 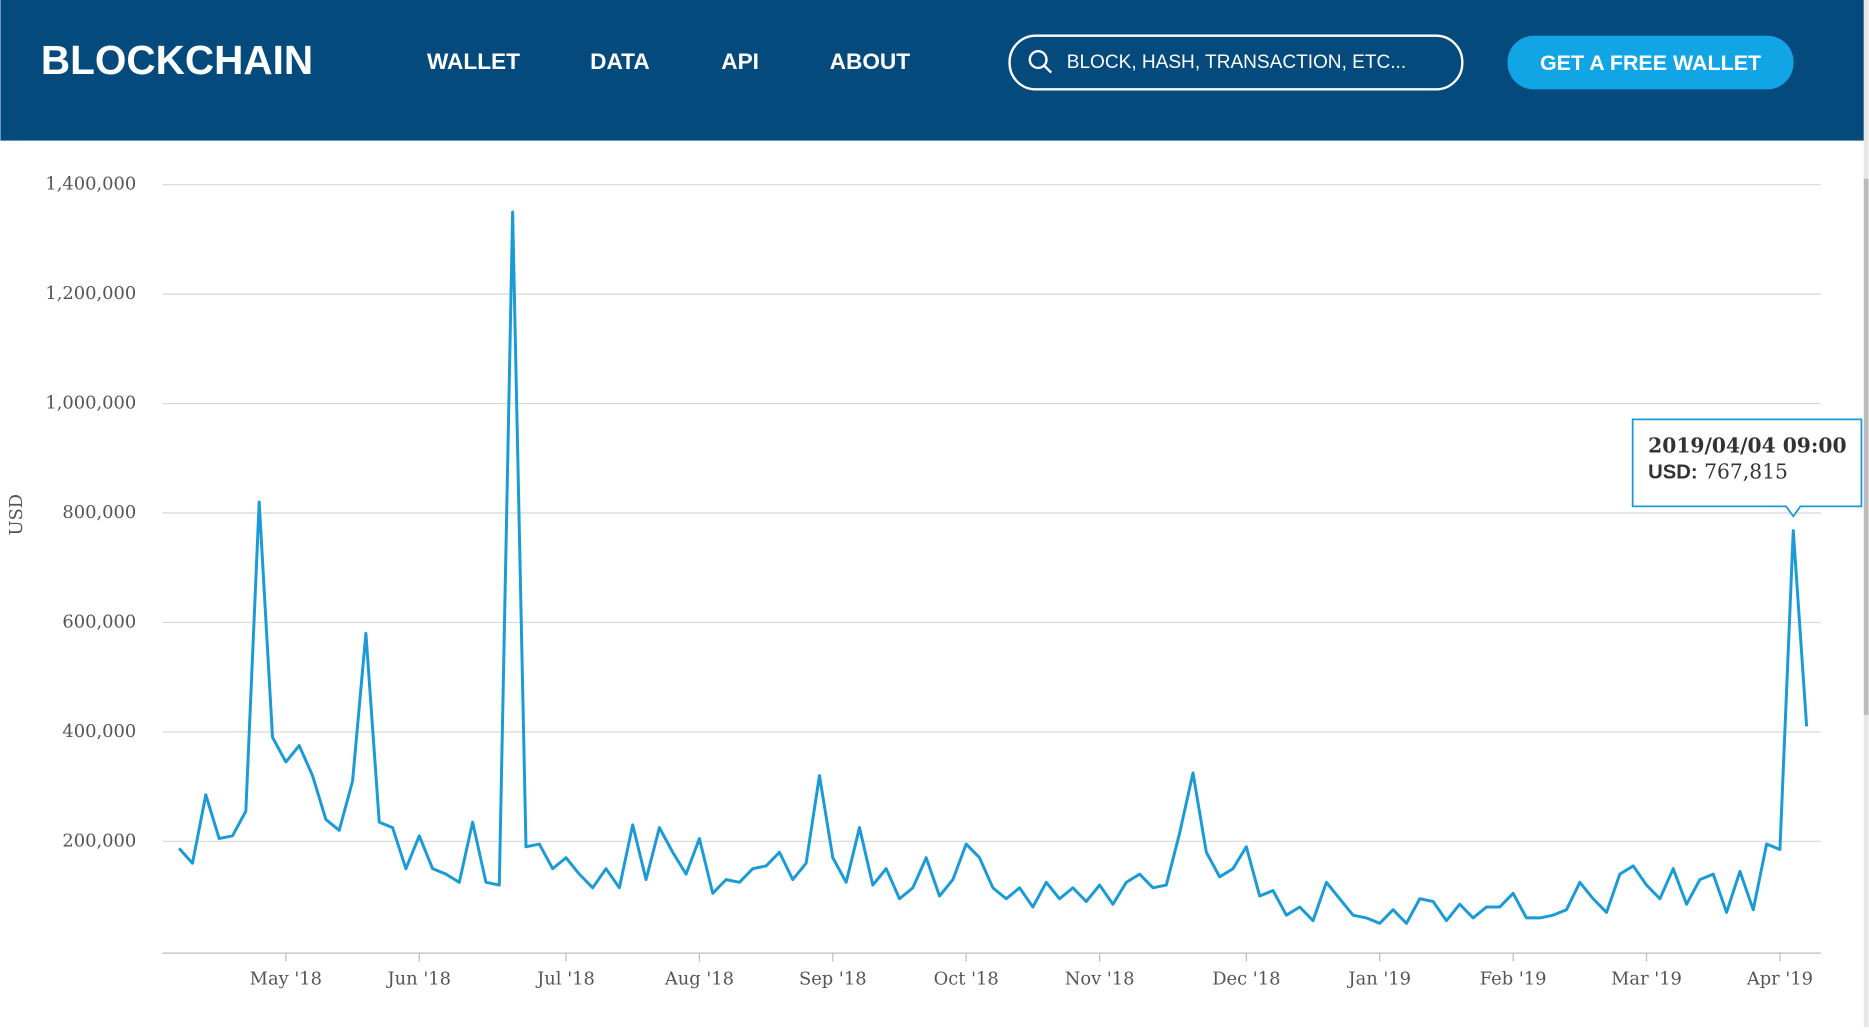 I want to click on x-tick-label: Apr '19, so click(x=1779, y=978).